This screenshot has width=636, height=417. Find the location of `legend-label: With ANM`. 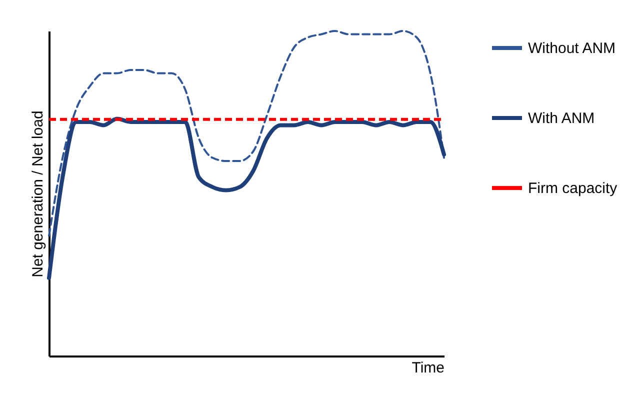

legend-label: With ANM is located at coordinates (561, 118).